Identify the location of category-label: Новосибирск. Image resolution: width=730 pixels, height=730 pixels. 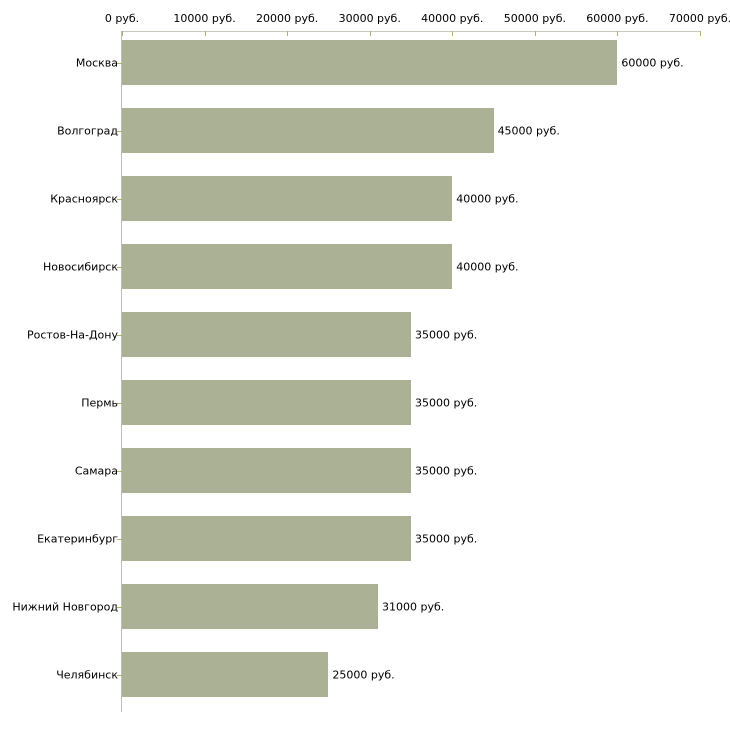
(80, 266).